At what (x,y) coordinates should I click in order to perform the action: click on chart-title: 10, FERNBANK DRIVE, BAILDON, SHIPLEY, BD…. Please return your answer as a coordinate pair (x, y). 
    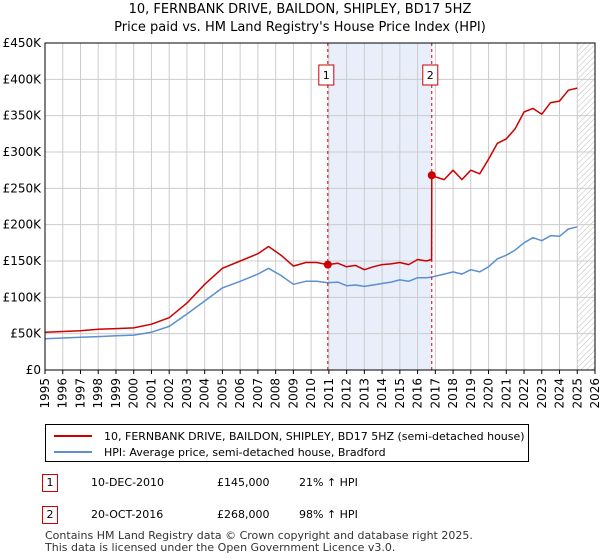
    Looking at the image, I should click on (300, 19).